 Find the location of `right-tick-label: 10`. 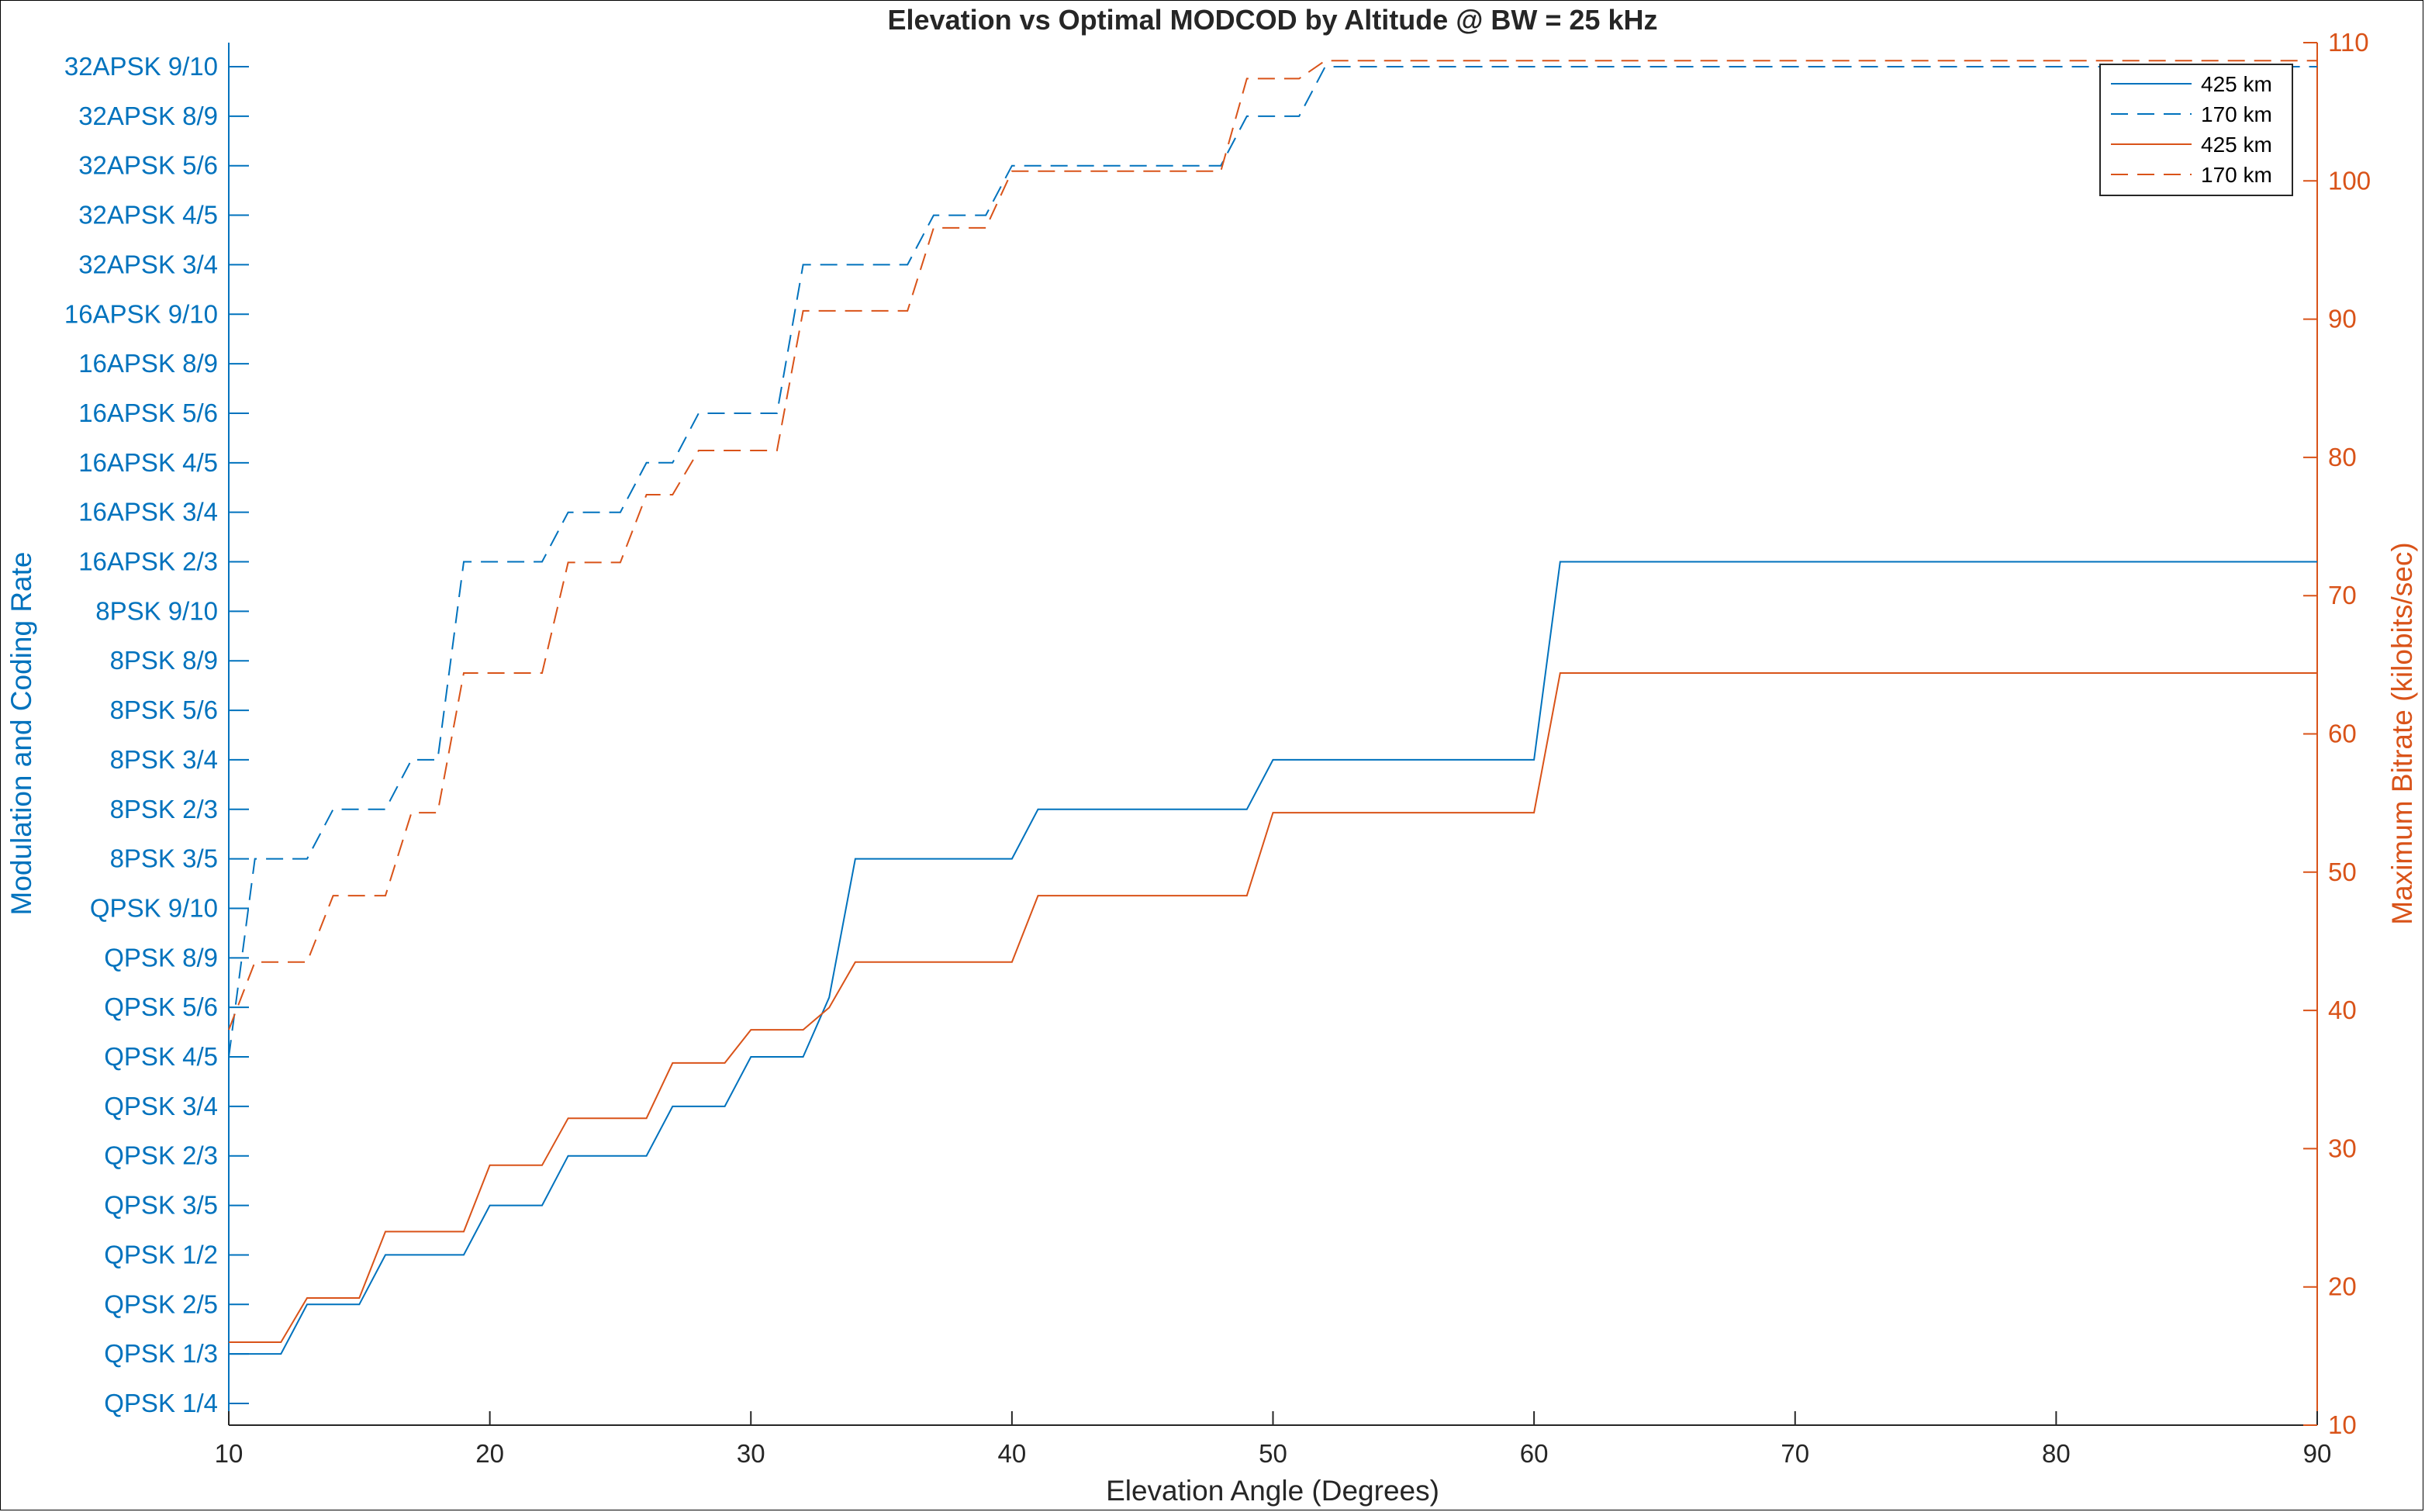

right-tick-label: 10 is located at coordinates (2342, 1424).